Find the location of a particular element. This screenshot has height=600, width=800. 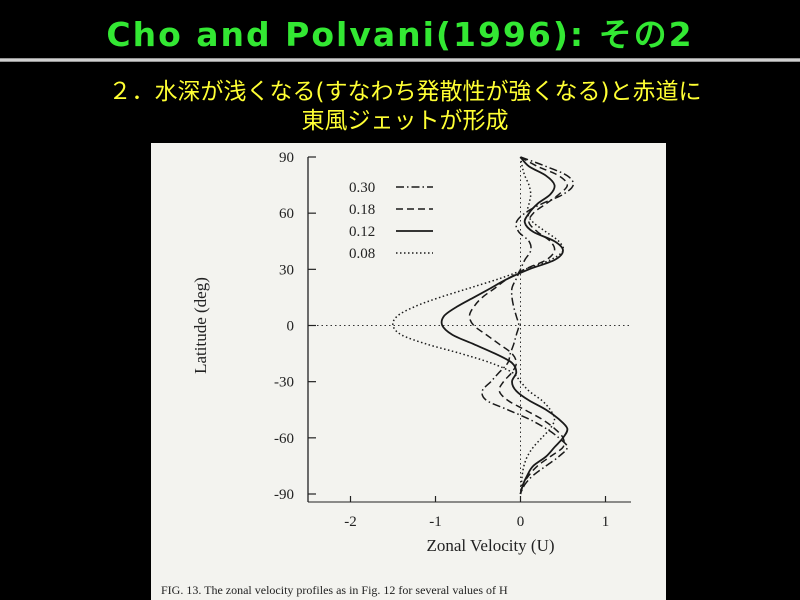

slide-subtitle: ２．水深が浅くなる(すなわち発散性が強くなる)と赤道に 東風ジェットが形成 is located at coordinates (405, 107).